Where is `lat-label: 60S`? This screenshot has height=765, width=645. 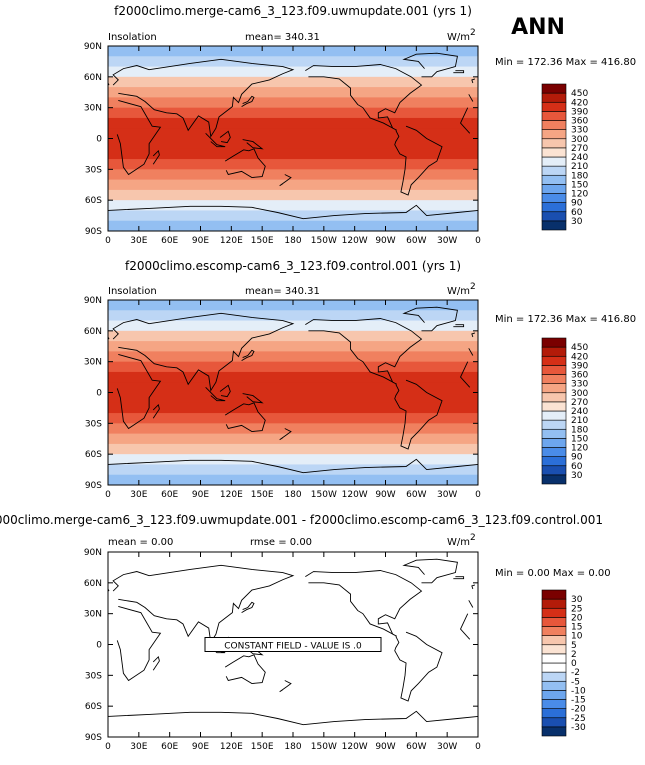 lat-label: 60S is located at coordinates (93, 455).